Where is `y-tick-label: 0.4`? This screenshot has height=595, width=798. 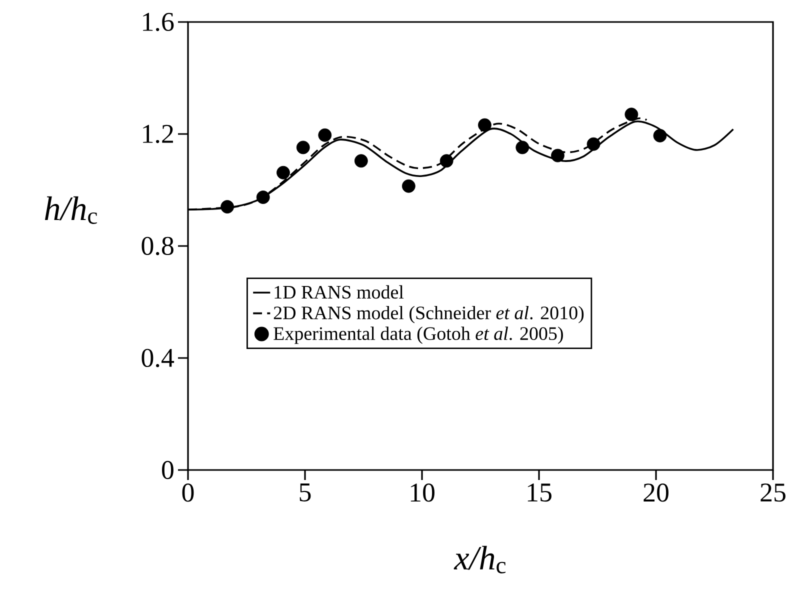 y-tick-label: 0.4 is located at coordinates (158, 358).